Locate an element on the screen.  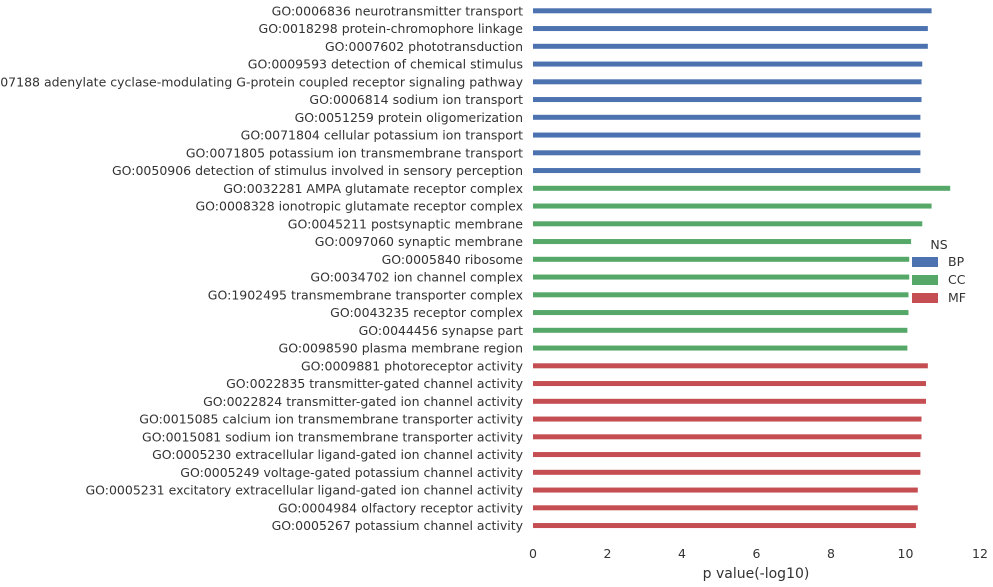
x-axis-label: p value(-log10) is located at coordinates (756, 574).